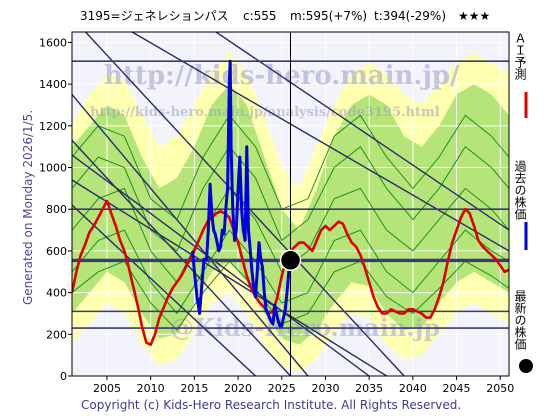 The height and width of the screenshot is (420, 560). I want to click on chart-title-code: 3195=ジェネレションパス, so click(154, 16).